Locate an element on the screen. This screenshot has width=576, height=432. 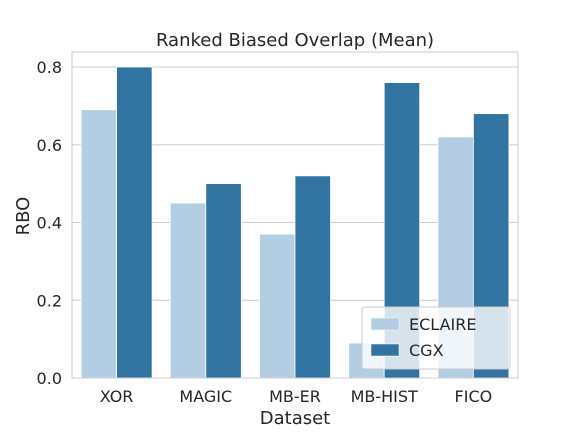
bar-cgx-magic is located at coordinates (223, 281).